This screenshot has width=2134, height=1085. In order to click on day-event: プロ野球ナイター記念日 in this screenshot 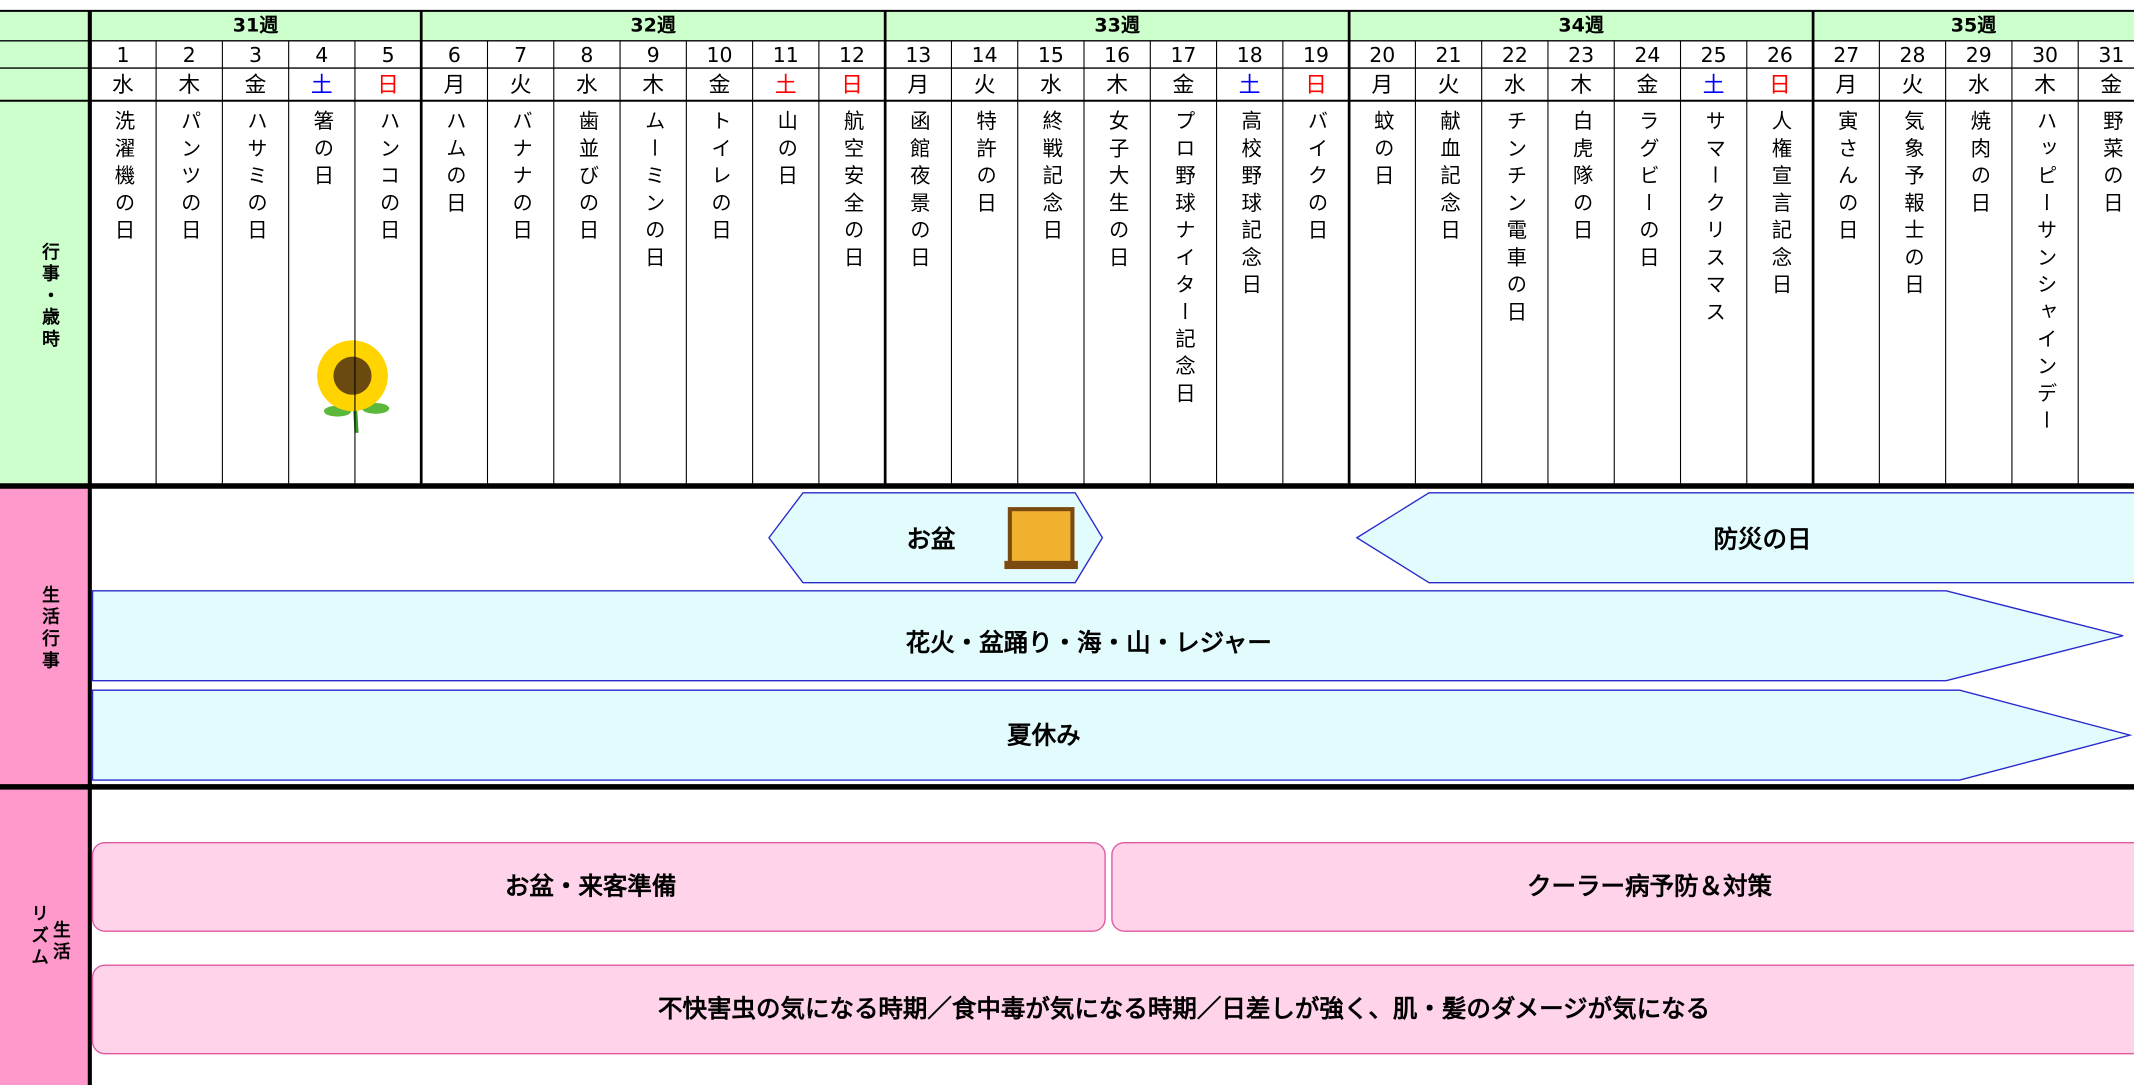, I will do `click(1183, 259)`.